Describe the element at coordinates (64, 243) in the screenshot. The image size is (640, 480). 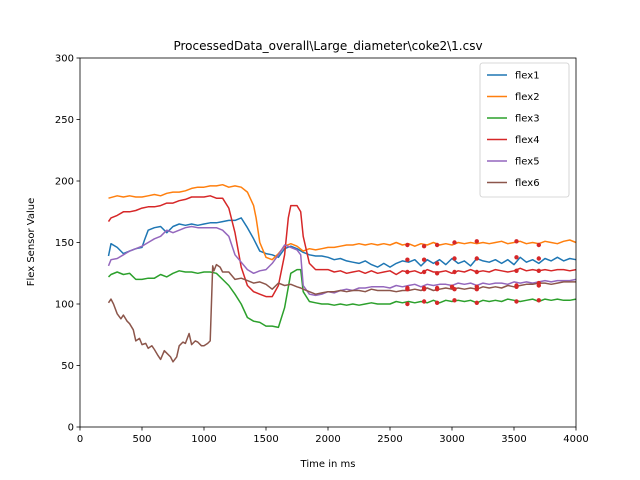
I see `y-tick-label: 150` at that location.